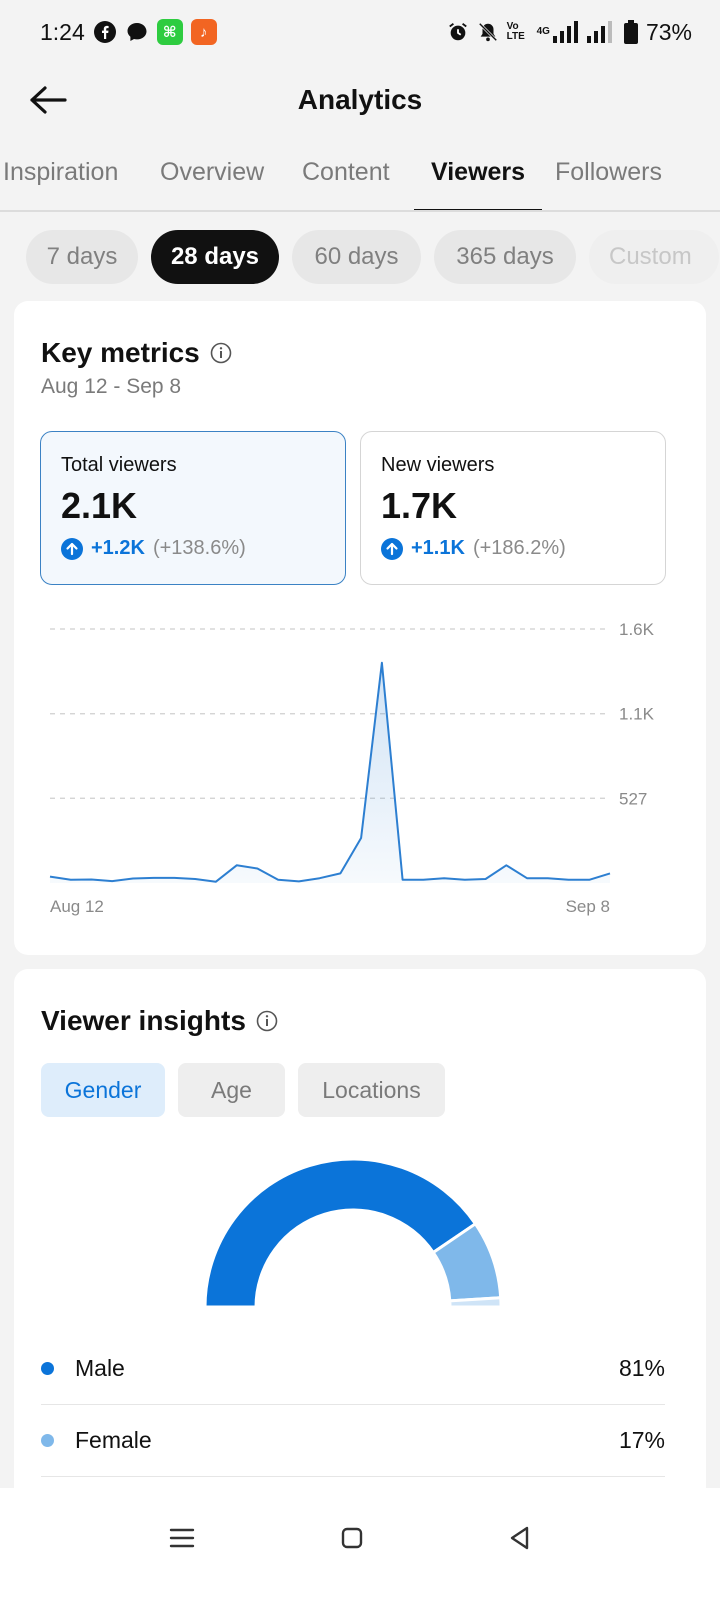 This screenshot has width=720, height=1600. What do you see at coordinates (82, 257) in the screenshot?
I see `chip-7-days: 7 days` at bounding box center [82, 257].